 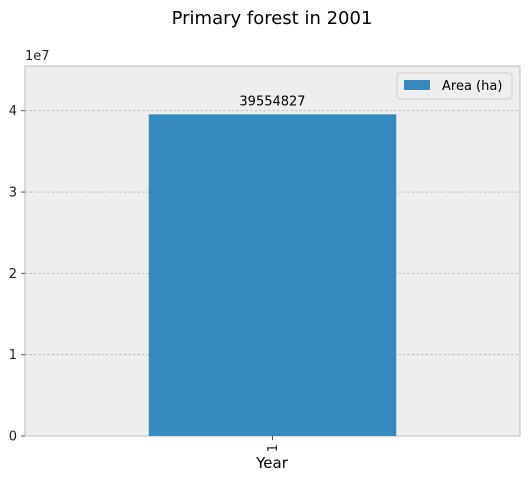 I want to click on bar-value-label: 39554827, so click(x=272, y=101).